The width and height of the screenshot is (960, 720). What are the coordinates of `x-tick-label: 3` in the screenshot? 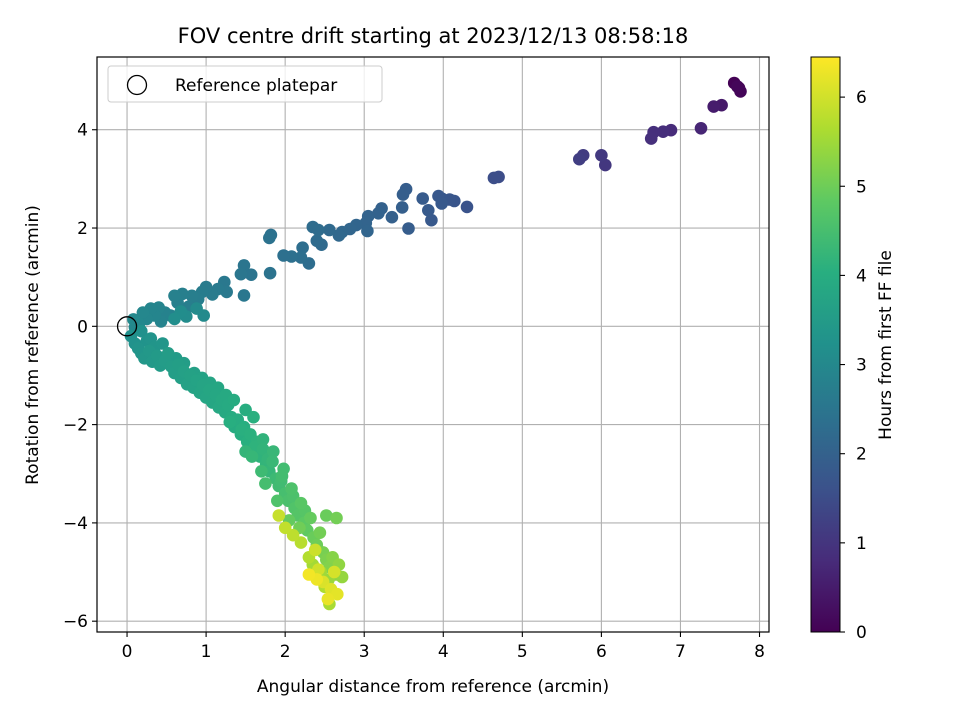 It's located at (364, 652).